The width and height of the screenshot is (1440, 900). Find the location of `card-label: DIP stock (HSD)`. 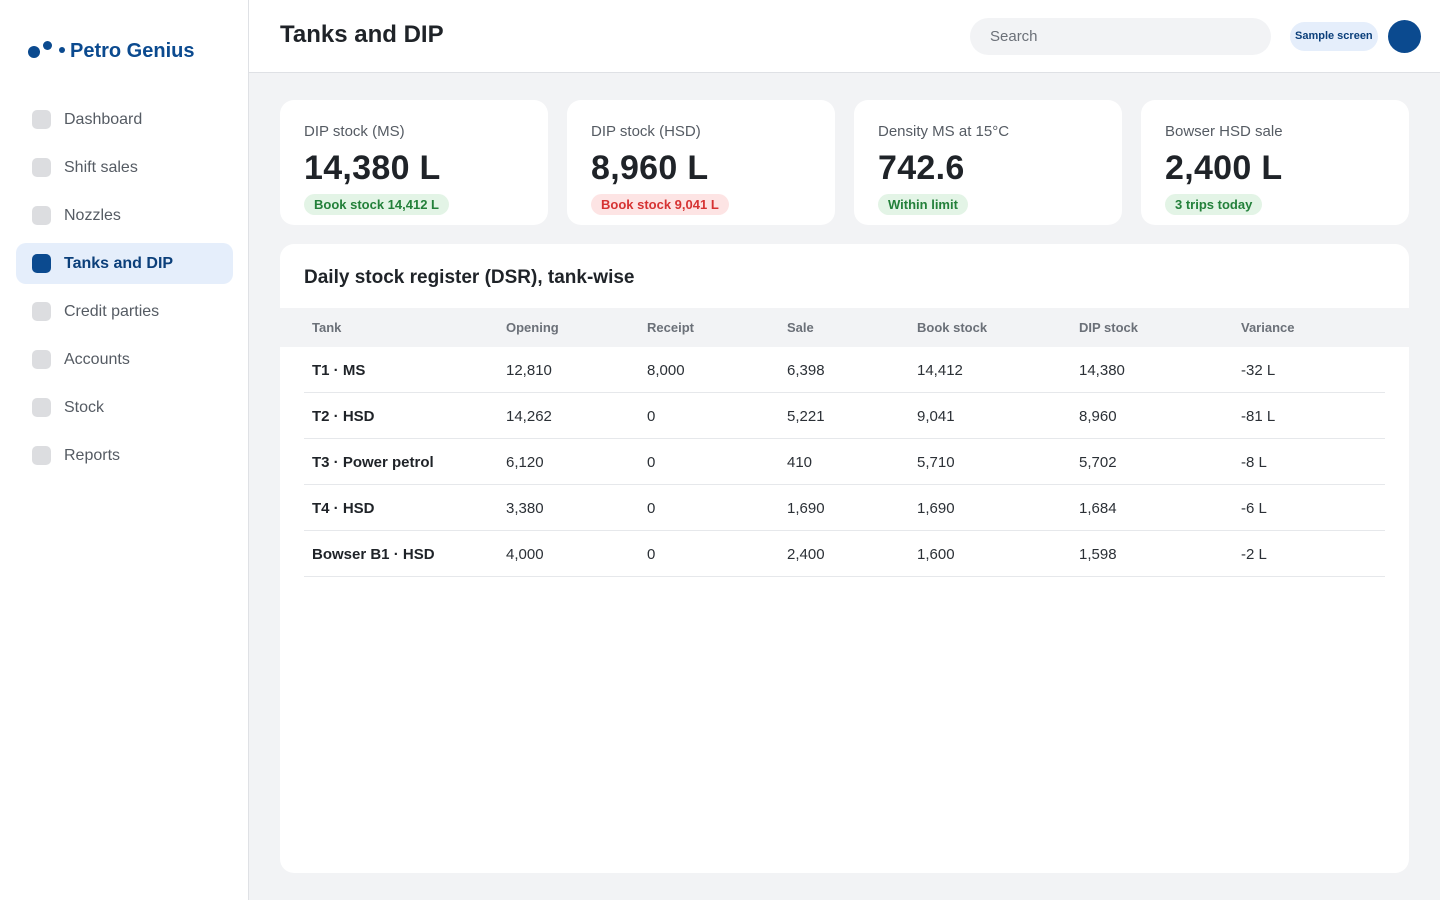

card-label: DIP stock (HSD) is located at coordinates (646, 131).